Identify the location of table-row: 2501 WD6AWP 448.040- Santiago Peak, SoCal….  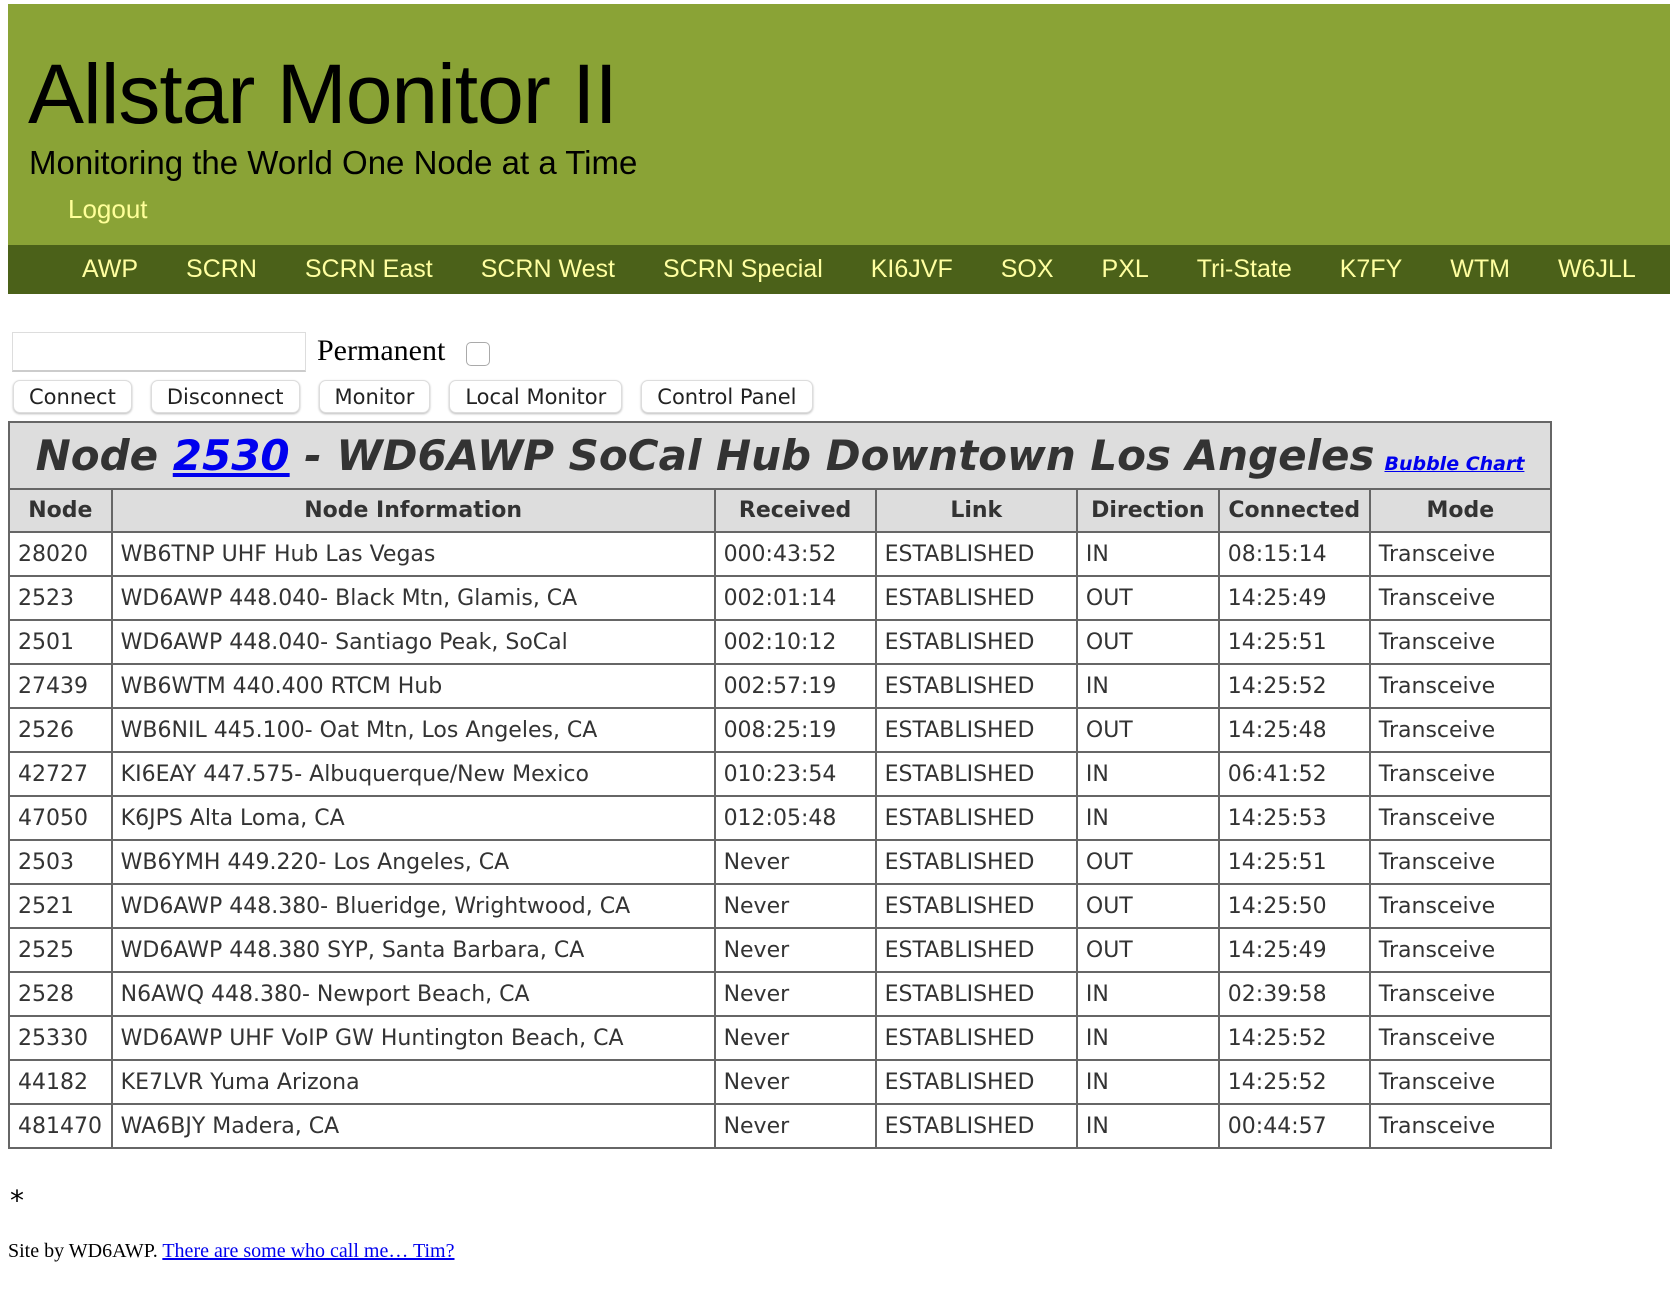
(780, 642).